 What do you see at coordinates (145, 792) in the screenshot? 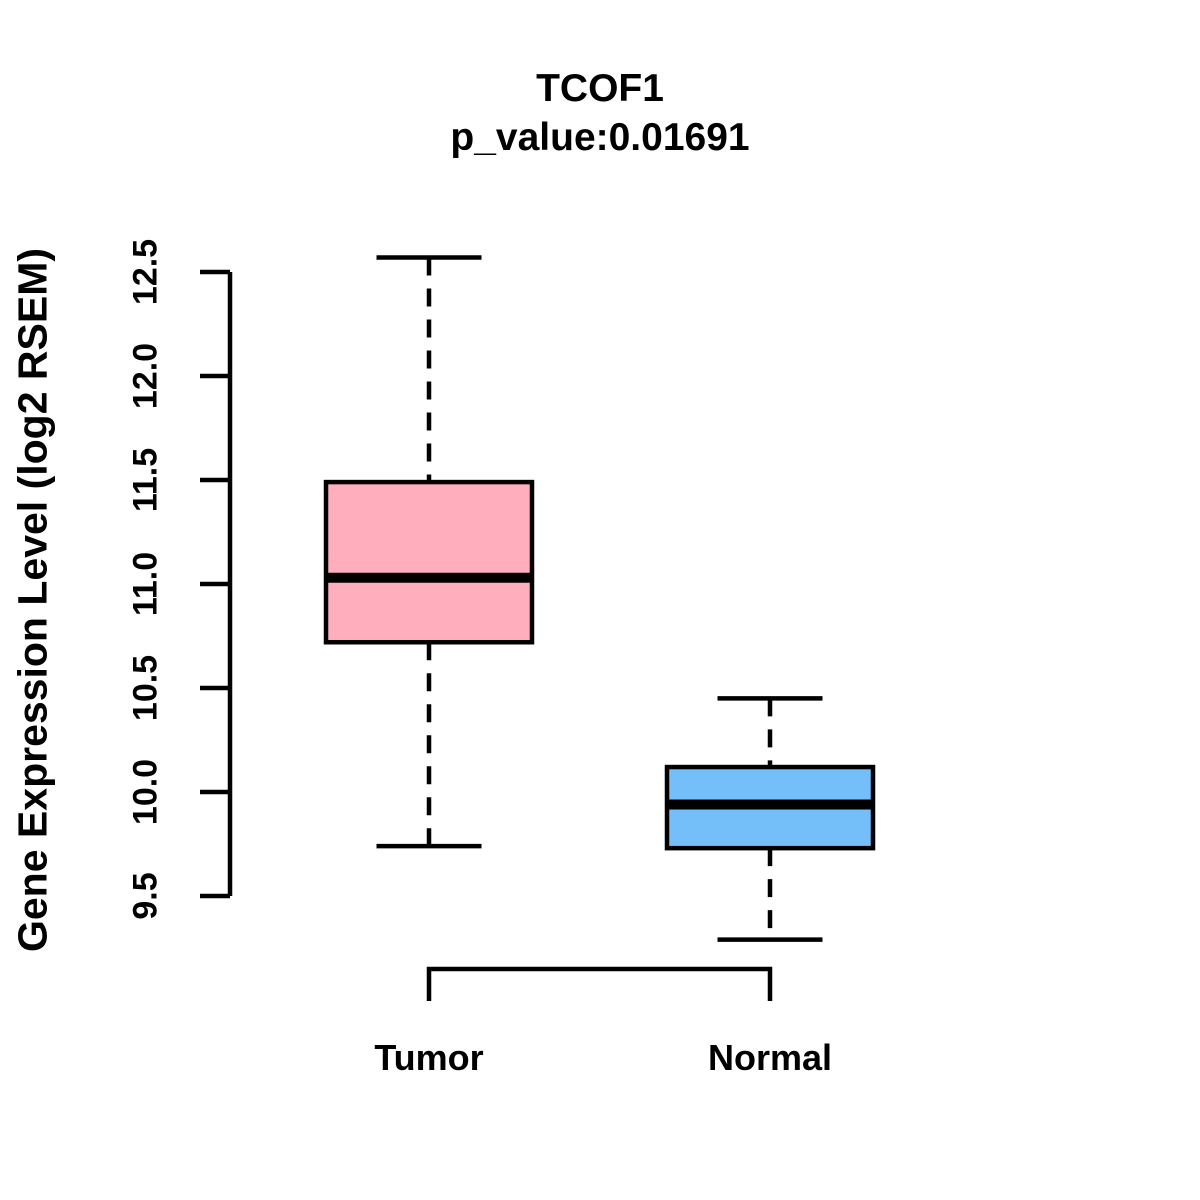
I see `y-tick-label: 10.0` at bounding box center [145, 792].